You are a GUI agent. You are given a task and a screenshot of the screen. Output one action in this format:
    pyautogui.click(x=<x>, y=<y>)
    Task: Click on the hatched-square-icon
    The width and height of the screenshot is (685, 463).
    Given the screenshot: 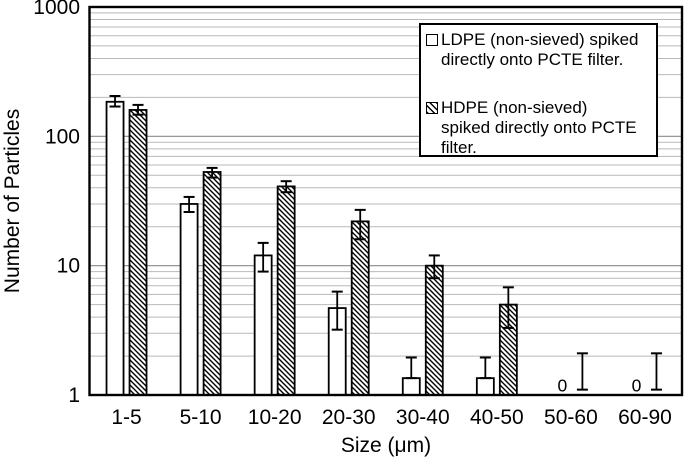 What is the action you would take?
    pyautogui.click(x=432, y=108)
    